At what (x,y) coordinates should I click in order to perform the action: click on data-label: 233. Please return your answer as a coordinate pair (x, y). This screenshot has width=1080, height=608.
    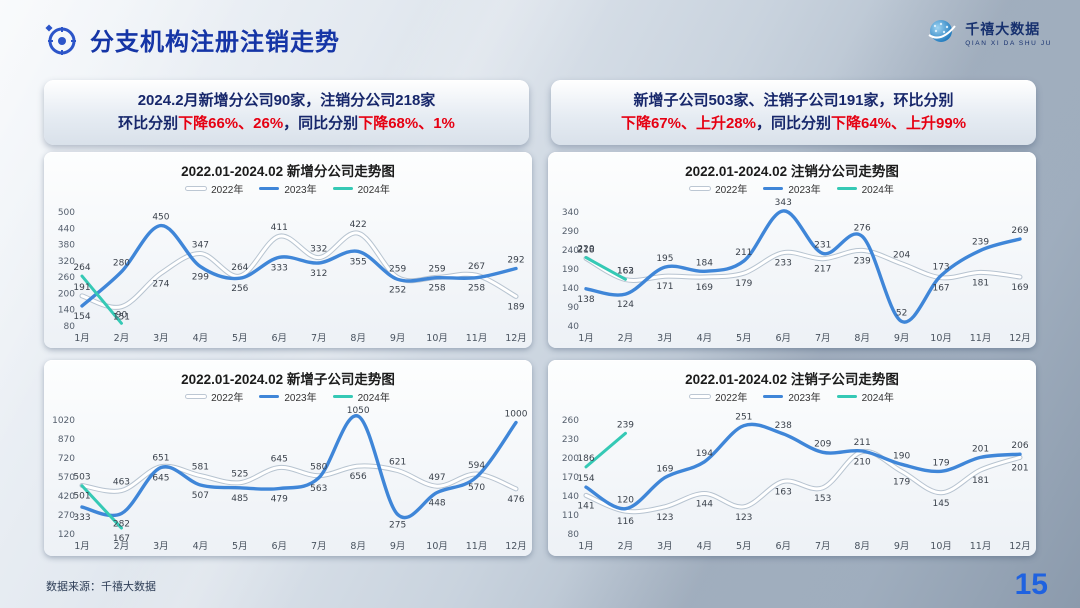
    Looking at the image, I should click on (783, 264).